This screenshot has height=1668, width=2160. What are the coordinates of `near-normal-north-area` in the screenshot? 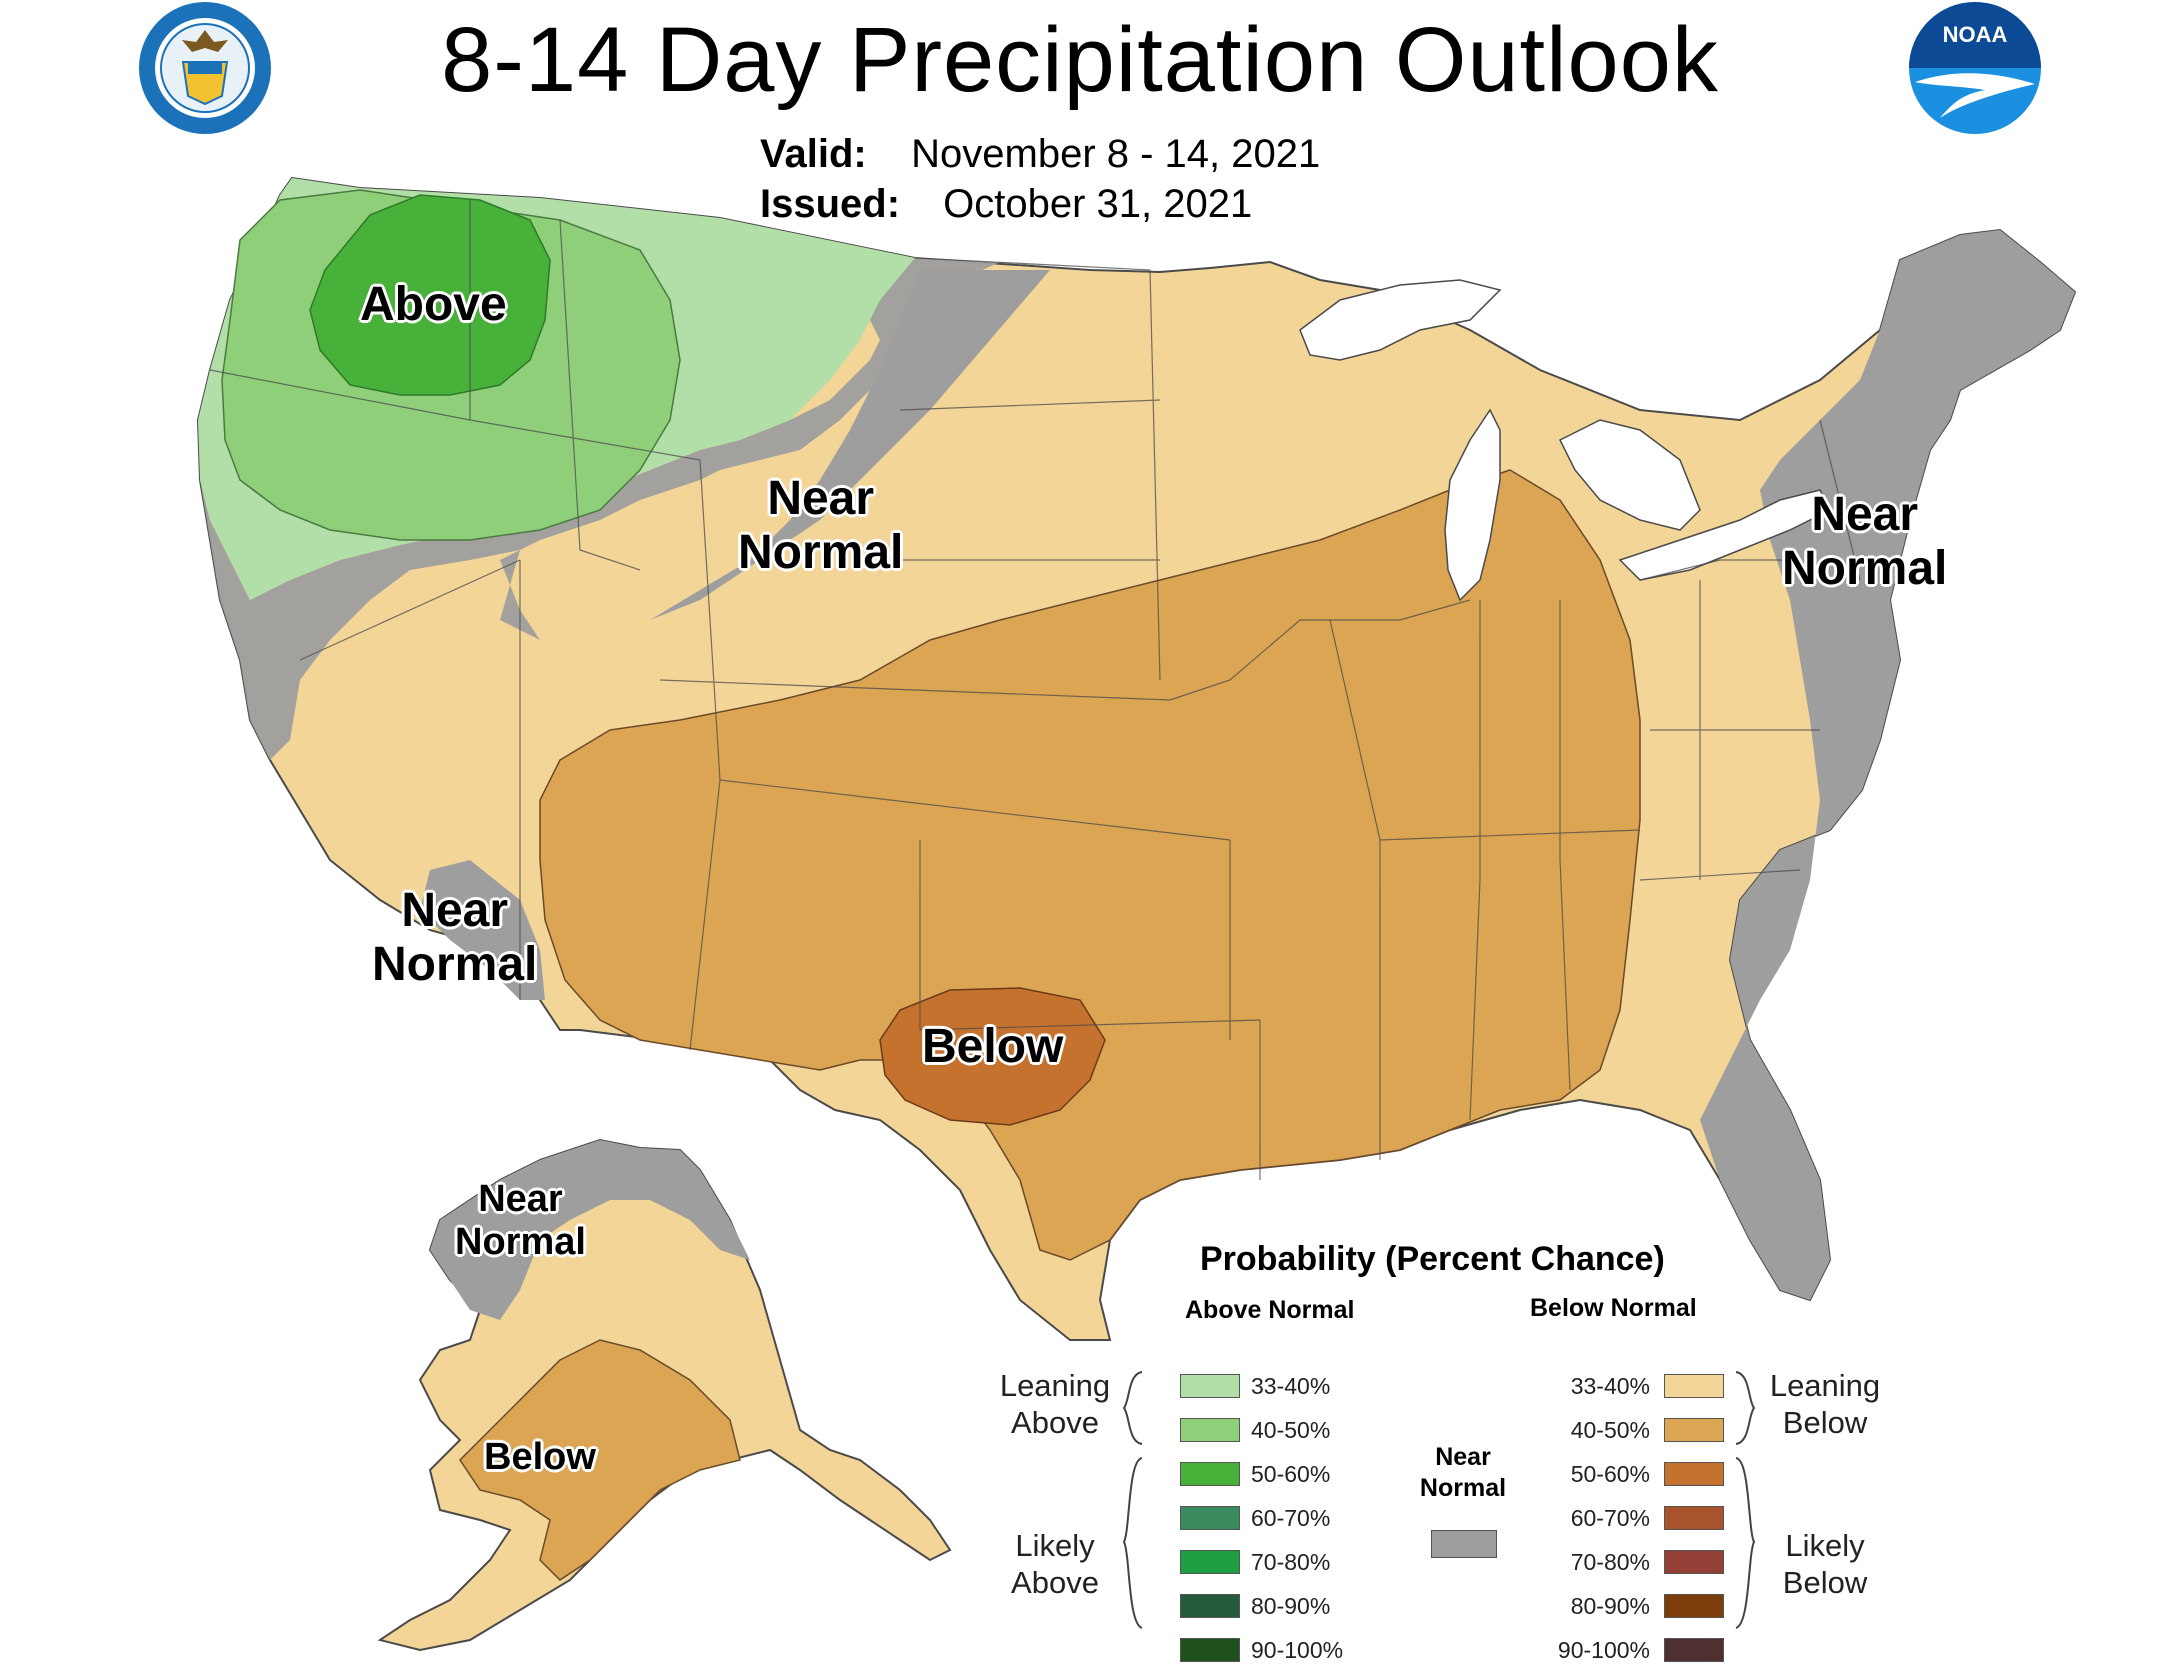 It's located at (850, 445).